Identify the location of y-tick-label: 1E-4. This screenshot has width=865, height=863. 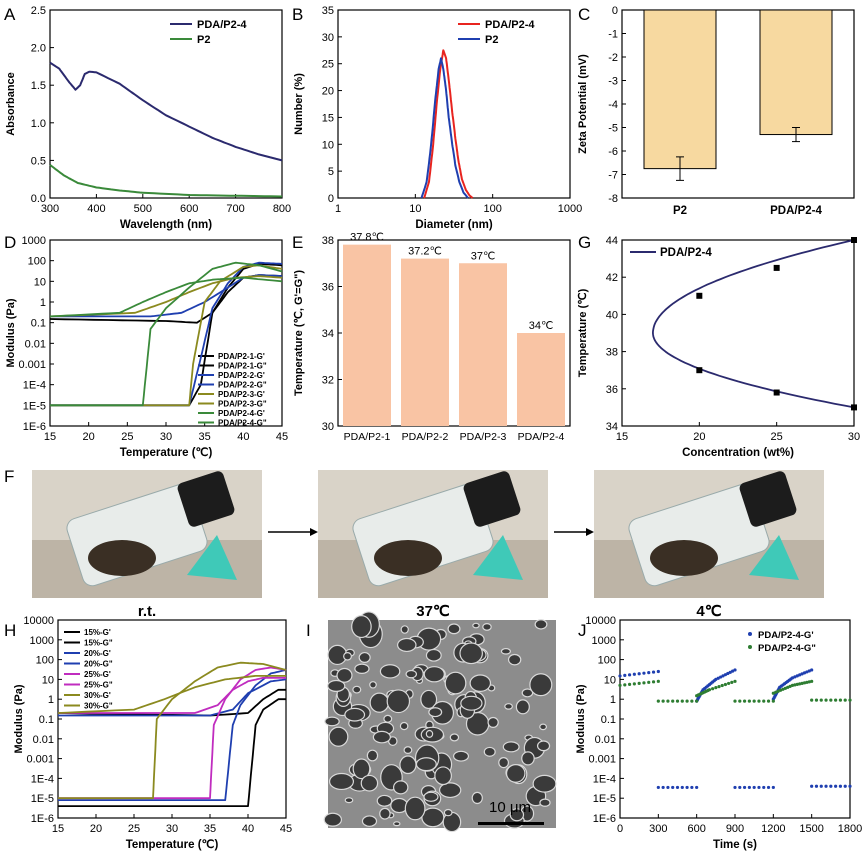
(604, 779).